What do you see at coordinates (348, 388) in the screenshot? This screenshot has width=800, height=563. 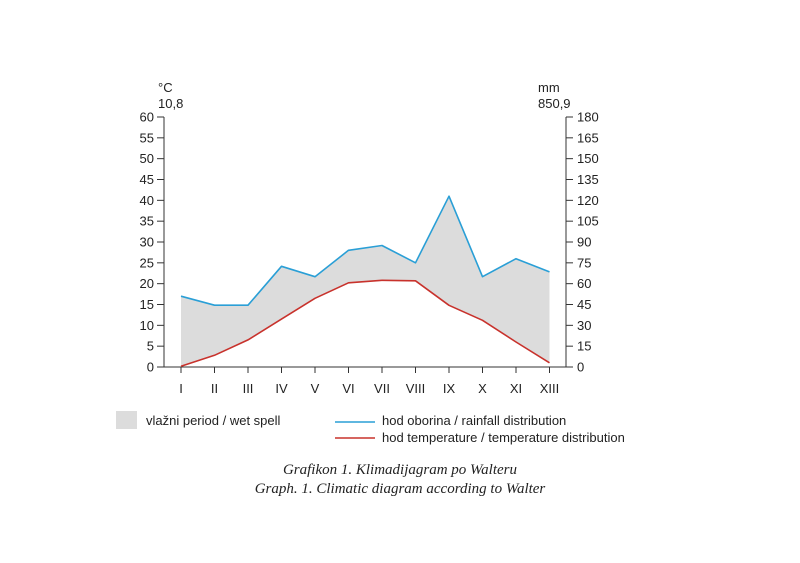 I see `x-axis-tick-label: VI` at bounding box center [348, 388].